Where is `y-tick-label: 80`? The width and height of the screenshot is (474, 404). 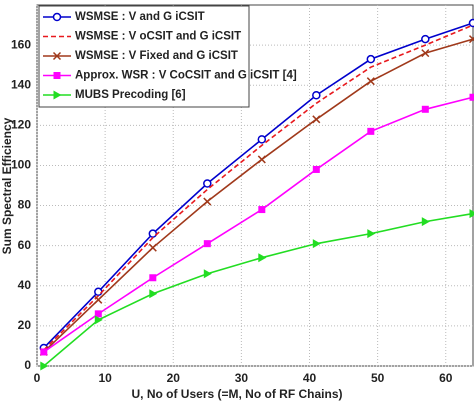
y-tick-label: 80 is located at coordinates (25, 205).